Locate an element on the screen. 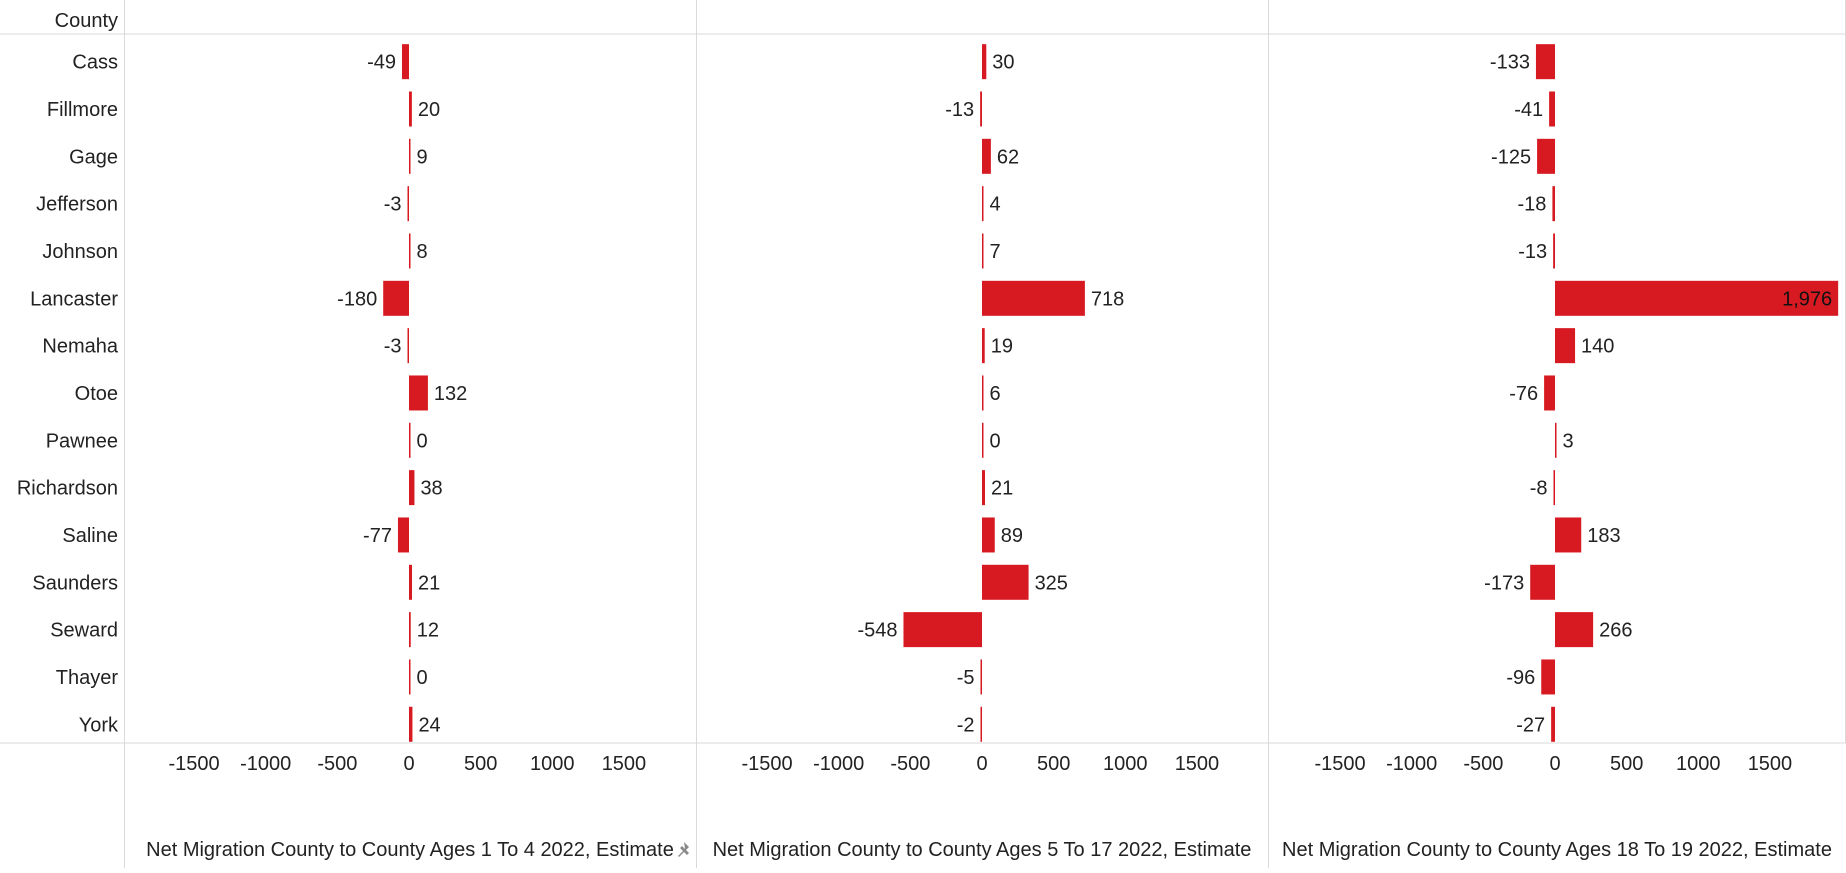 Image resolution: width=1846 pixels, height=873 pixels. data-label-3: -125 is located at coordinates (1511, 157).